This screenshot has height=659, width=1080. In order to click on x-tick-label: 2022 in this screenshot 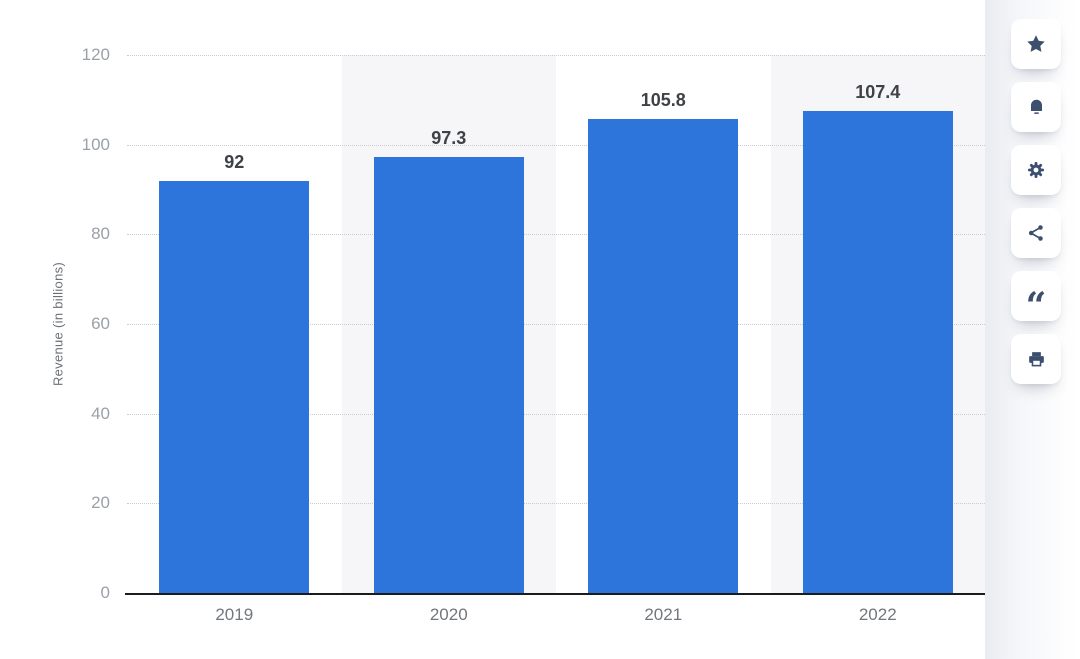, I will do `click(877, 614)`.